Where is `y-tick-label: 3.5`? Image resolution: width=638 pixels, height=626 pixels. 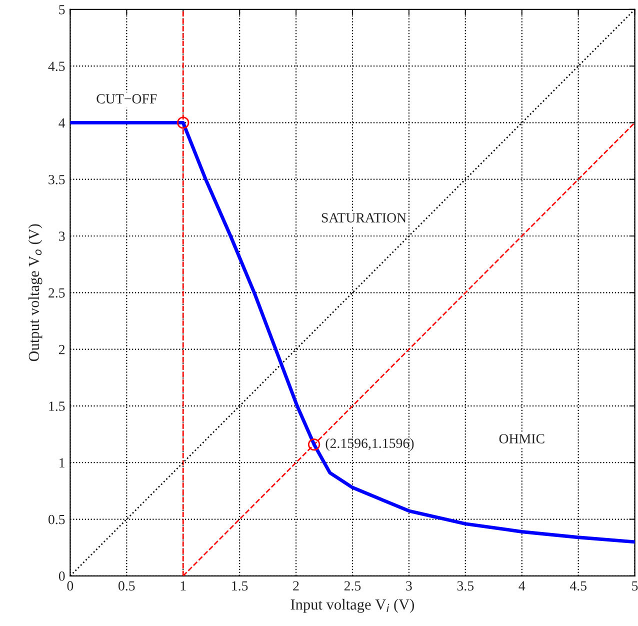
y-tick-label: 3.5 is located at coordinates (56, 179).